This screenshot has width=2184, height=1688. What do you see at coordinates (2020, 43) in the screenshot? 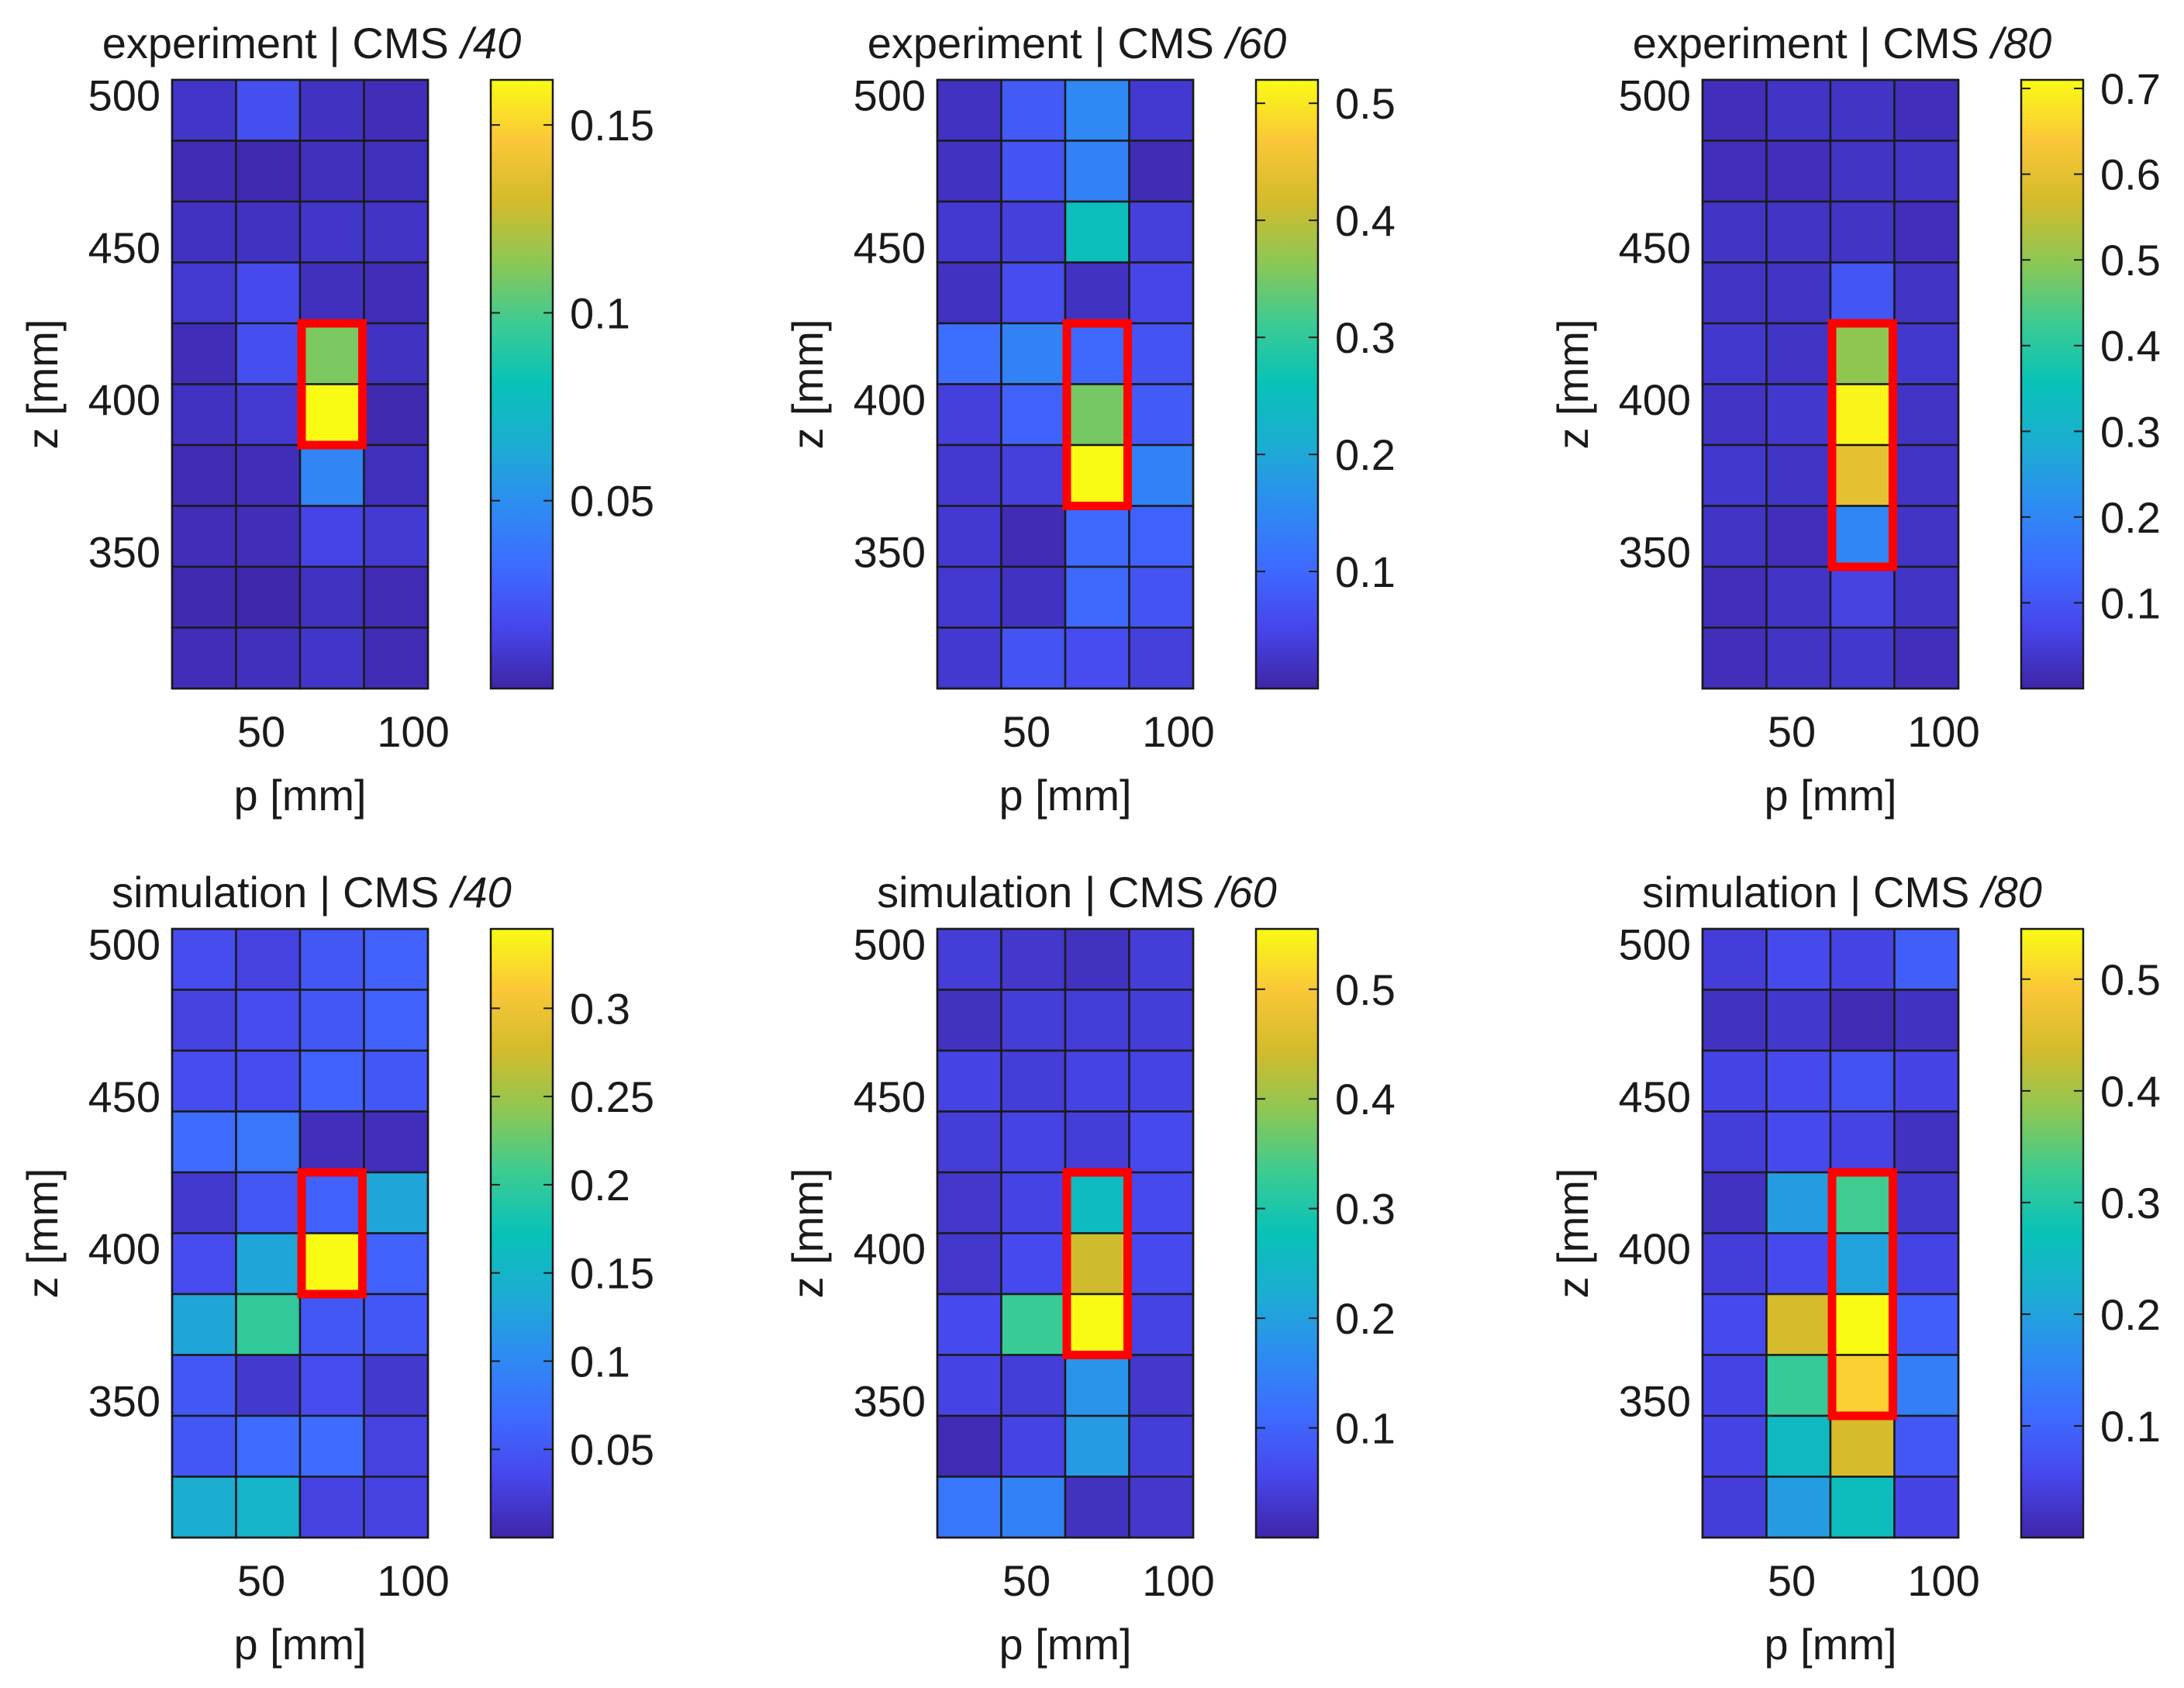
I see `chart-title-suffix: /80` at bounding box center [2020, 43].